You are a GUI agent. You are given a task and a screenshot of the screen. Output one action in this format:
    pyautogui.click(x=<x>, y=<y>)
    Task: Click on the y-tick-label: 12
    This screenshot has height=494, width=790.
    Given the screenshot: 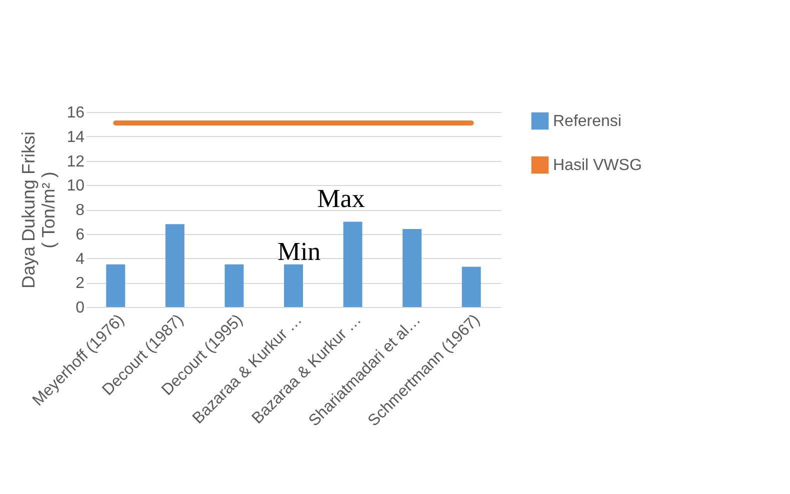 What is the action you would take?
    pyautogui.click(x=75, y=161)
    